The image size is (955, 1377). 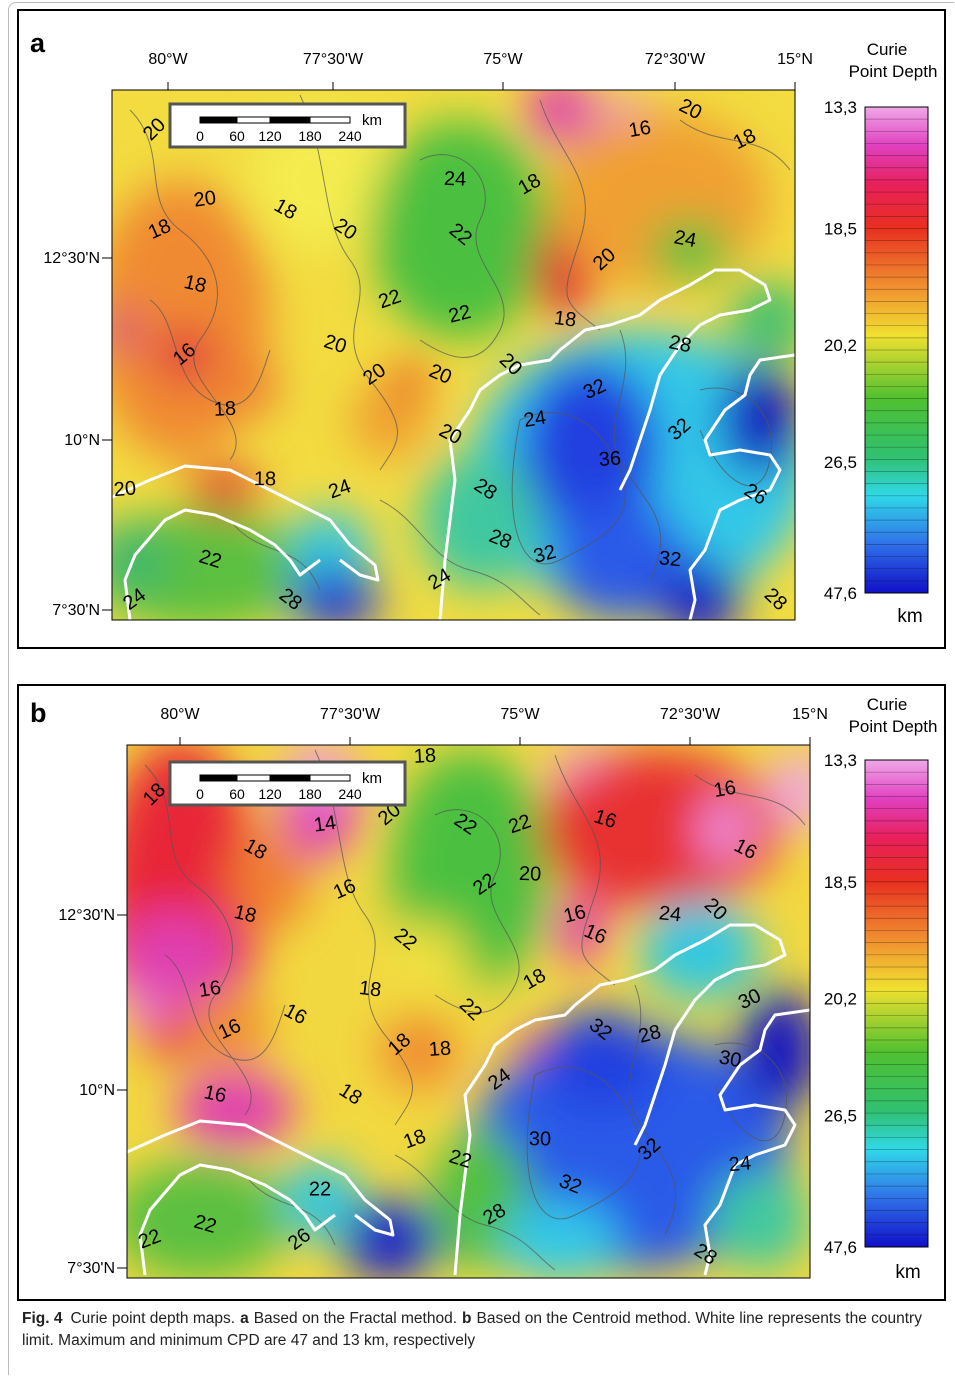 What do you see at coordinates (270, 794) in the screenshot?
I see `scale-tick-label: 120` at bounding box center [270, 794].